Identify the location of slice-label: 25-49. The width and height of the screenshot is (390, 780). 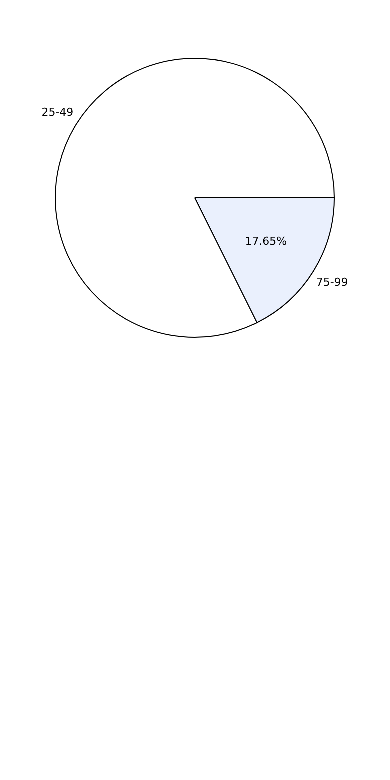
(58, 112).